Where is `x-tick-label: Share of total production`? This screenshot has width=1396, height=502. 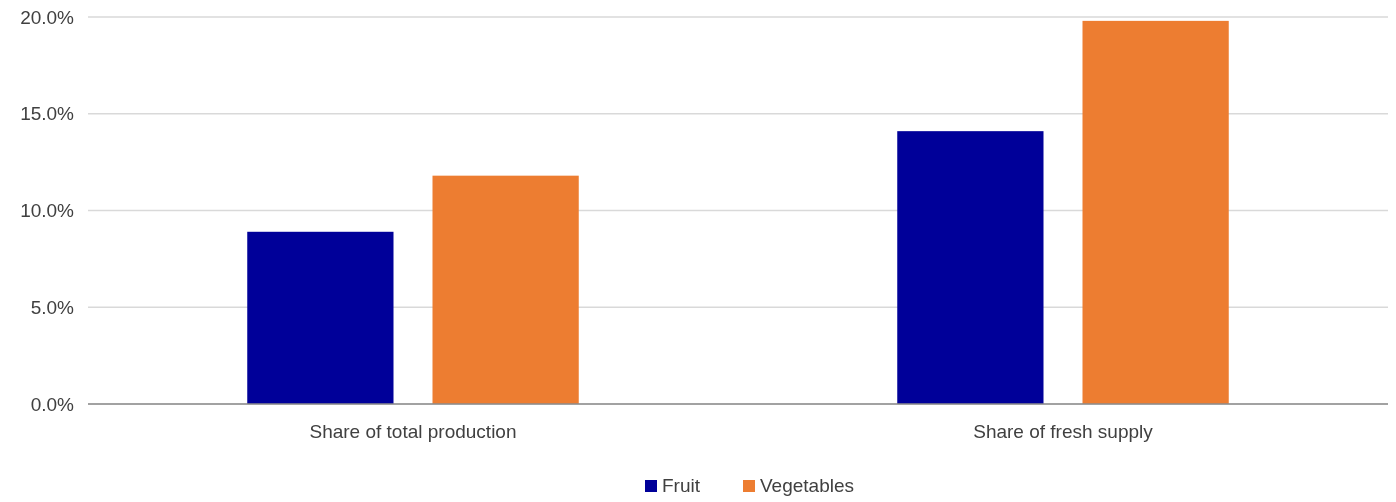
x-tick-label: Share of total production is located at coordinates (413, 431).